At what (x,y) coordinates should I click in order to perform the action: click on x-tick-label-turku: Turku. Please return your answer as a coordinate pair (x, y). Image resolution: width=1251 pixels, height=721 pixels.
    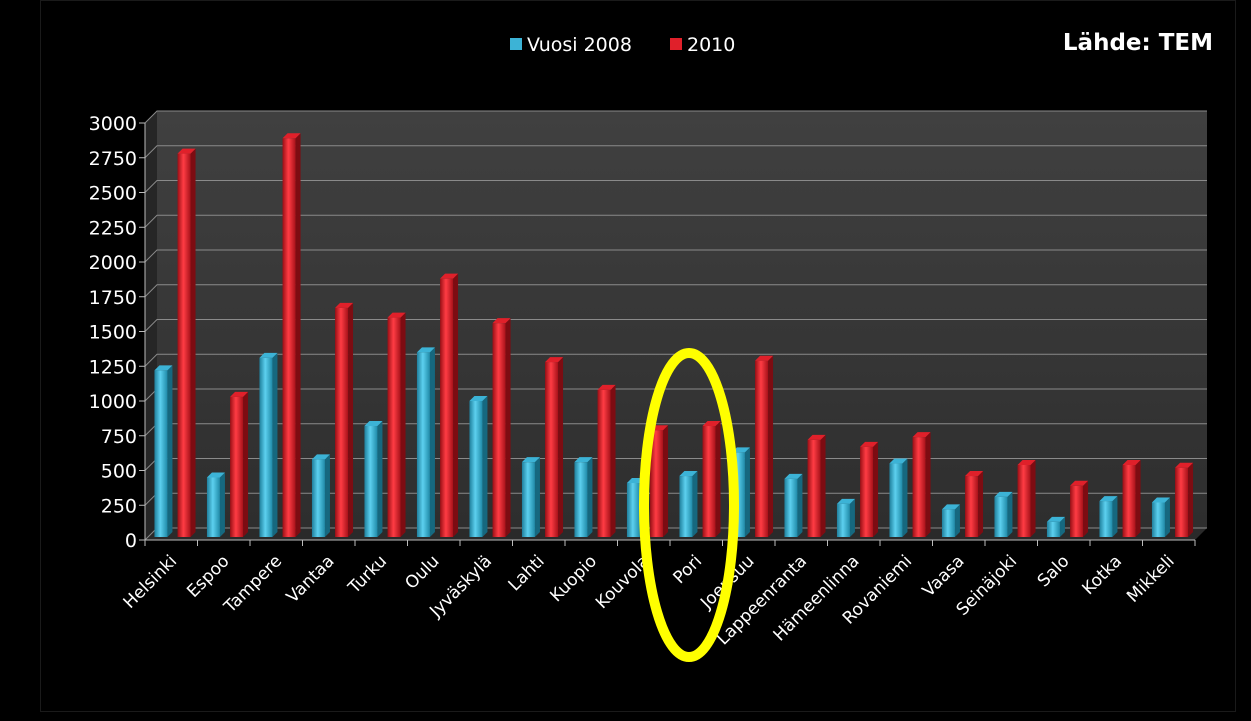
    Looking at the image, I should click on (367, 574).